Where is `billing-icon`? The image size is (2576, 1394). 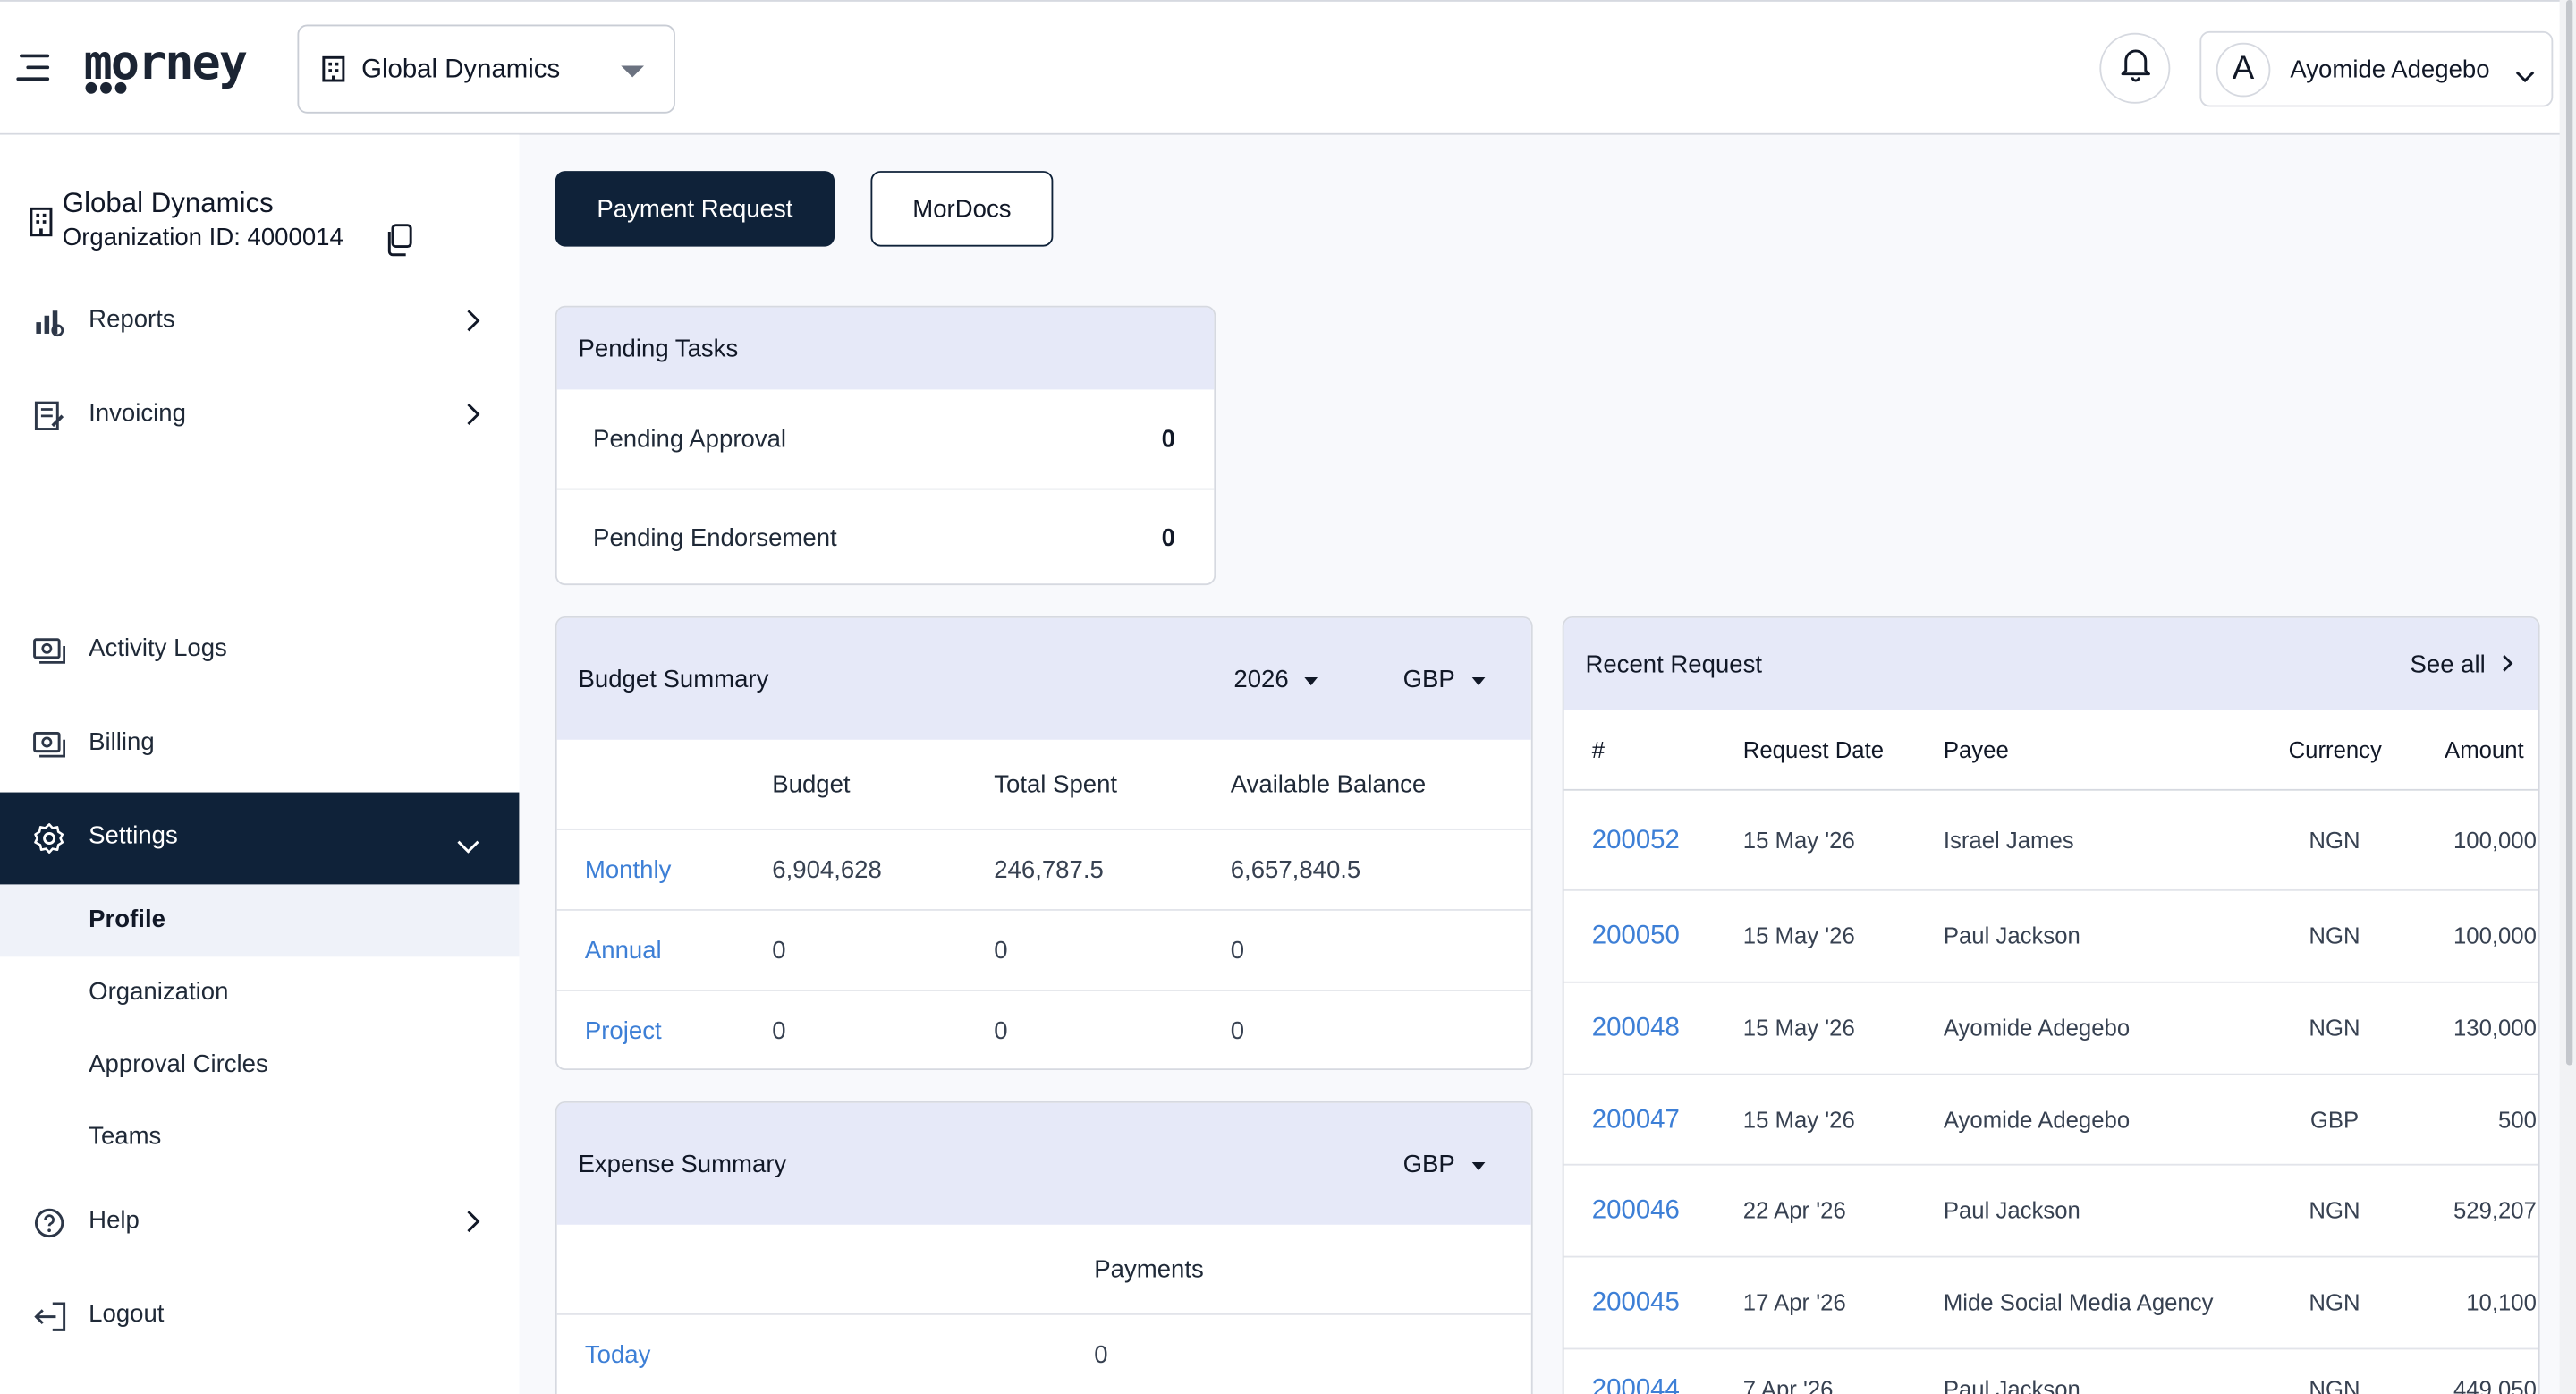 billing-icon is located at coordinates (49, 744).